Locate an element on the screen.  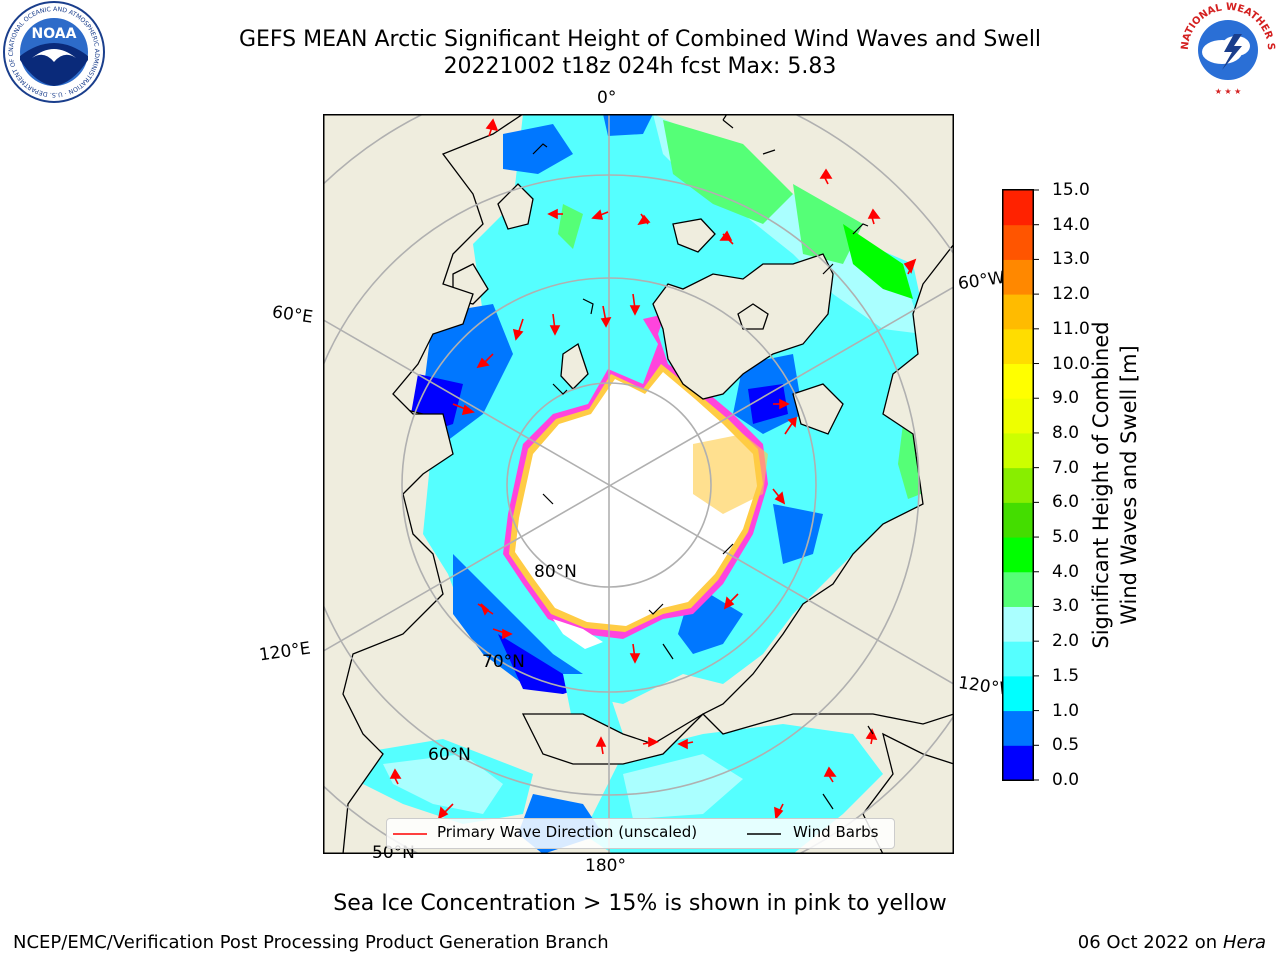
lat-label-70n: 70°N is located at coordinates (503, 662).